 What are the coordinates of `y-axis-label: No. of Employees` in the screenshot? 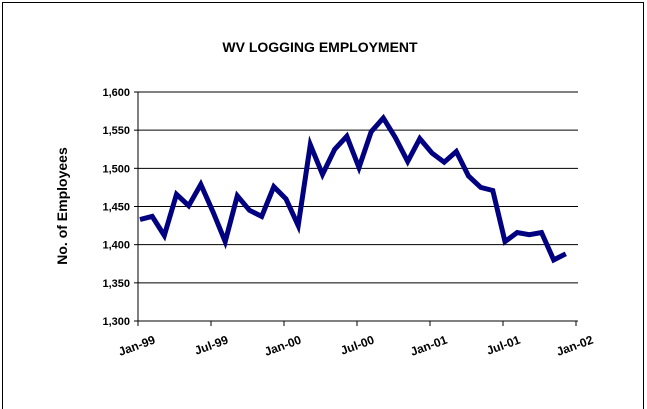 It's located at (62, 206).